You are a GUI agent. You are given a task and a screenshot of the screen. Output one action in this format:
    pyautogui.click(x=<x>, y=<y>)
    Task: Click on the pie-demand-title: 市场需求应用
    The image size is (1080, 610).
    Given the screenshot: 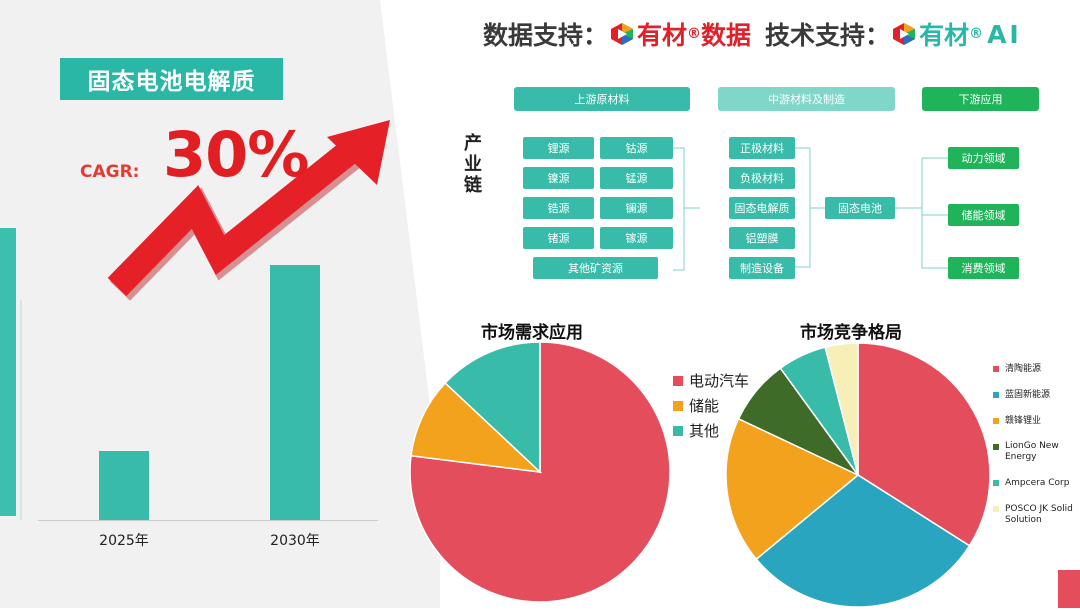 What is the action you would take?
    pyautogui.click(x=532, y=333)
    